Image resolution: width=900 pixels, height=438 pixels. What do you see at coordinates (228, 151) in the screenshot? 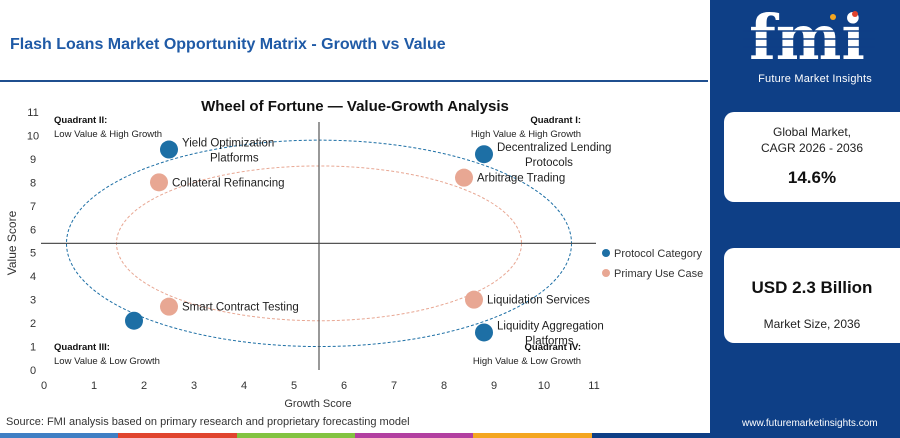
I see `point-label: Yield Optimization Platforms` at bounding box center [228, 151].